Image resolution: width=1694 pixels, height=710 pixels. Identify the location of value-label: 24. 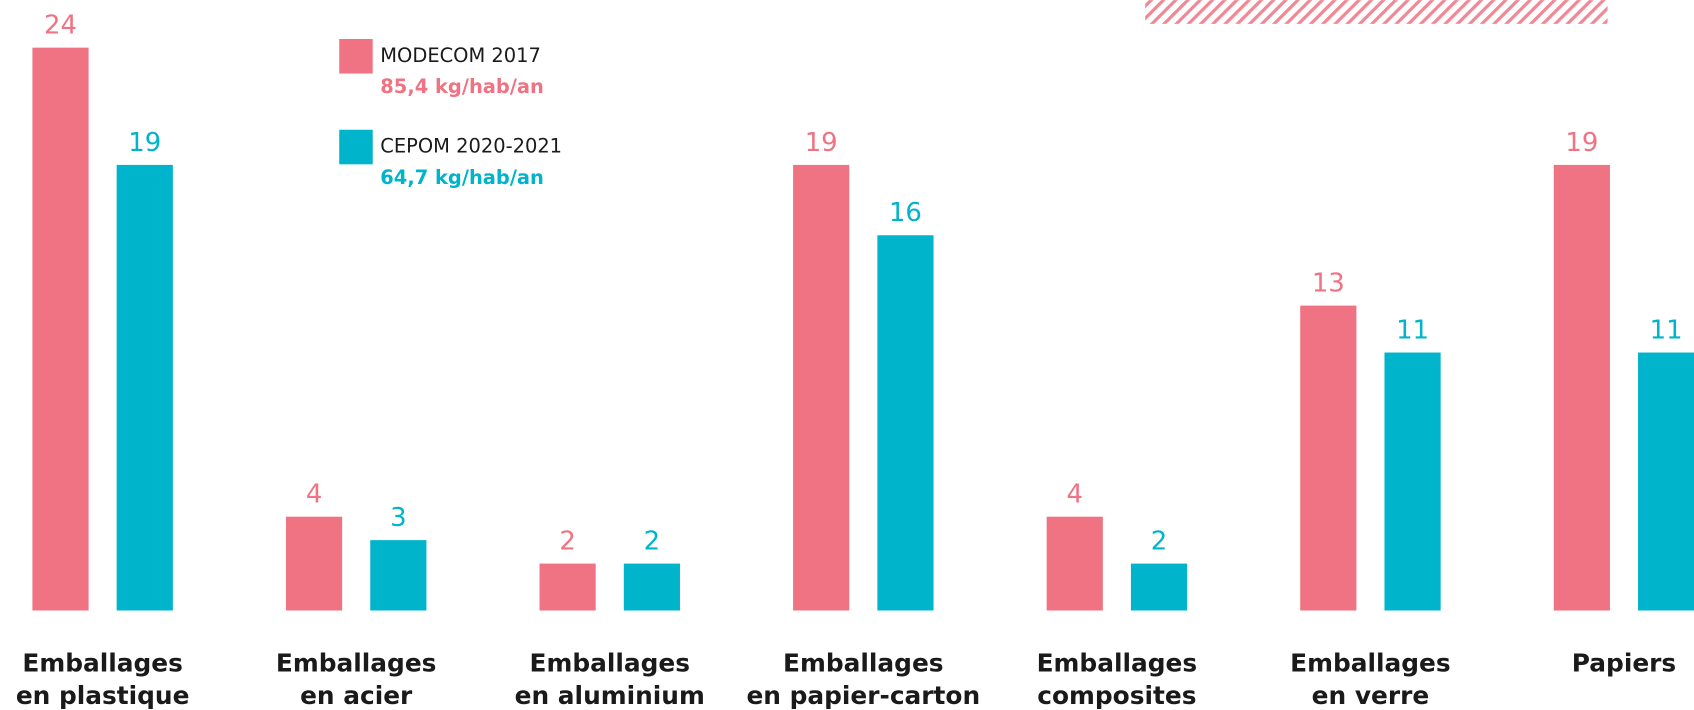
(60, 26).